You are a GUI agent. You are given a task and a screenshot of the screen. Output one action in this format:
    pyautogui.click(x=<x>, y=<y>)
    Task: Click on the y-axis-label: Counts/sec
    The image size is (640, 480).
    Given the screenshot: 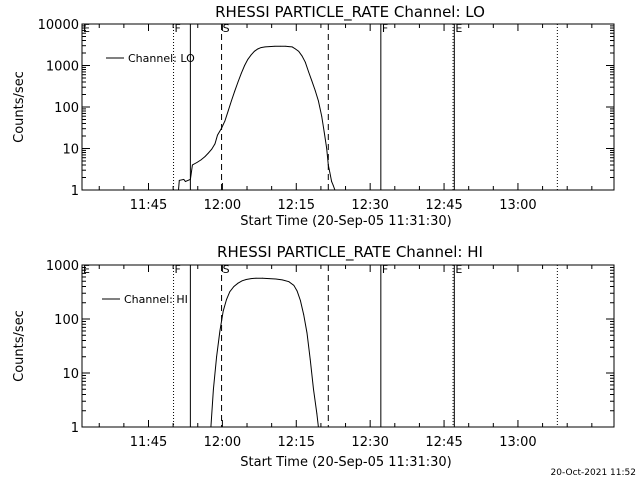 What is the action you would take?
    pyautogui.click(x=19, y=107)
    